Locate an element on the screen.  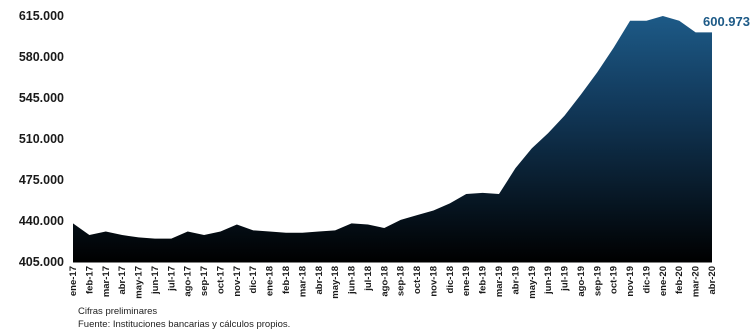
preliminary-note: Cifras preliminares is located at coordinates (118, 311).